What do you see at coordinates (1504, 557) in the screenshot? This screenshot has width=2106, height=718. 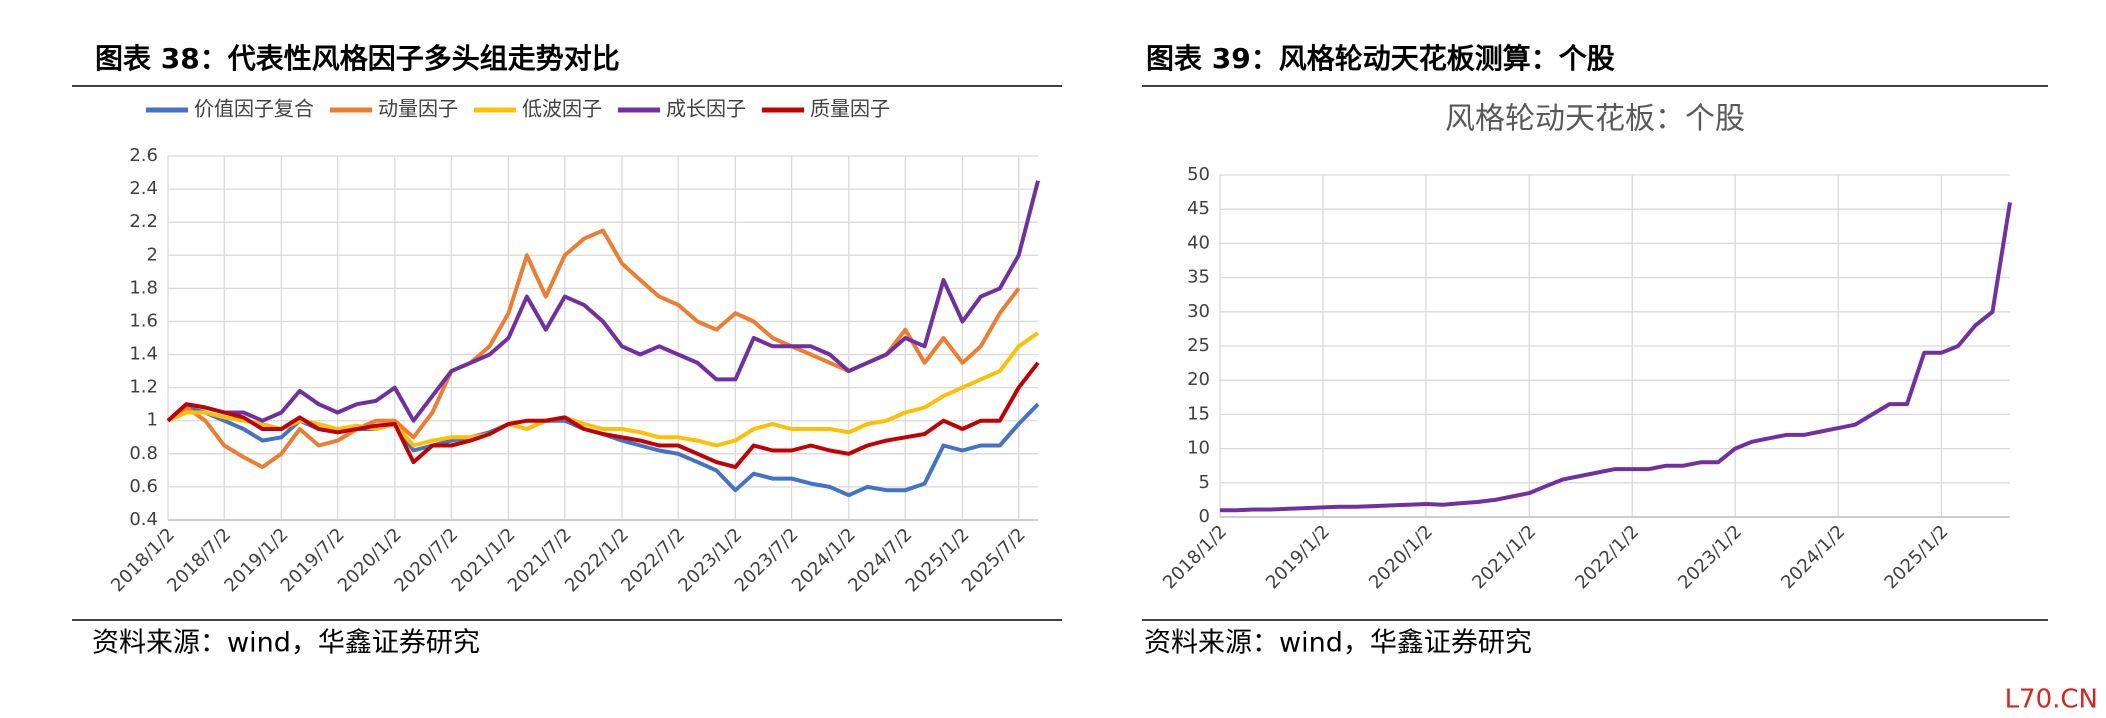 I see `x-tick-label: 2021/1/2` at bounding box center [1504, 557].